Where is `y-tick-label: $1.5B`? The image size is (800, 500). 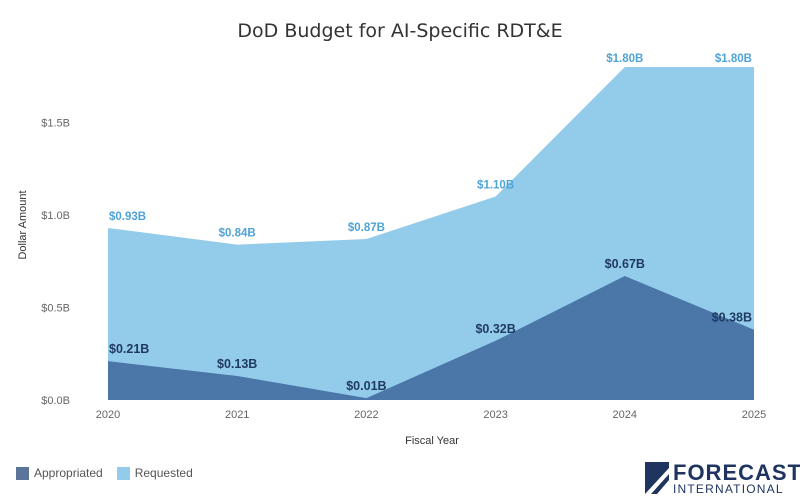
y-tick-label: $1.5B is located at coordinates (55, 124).